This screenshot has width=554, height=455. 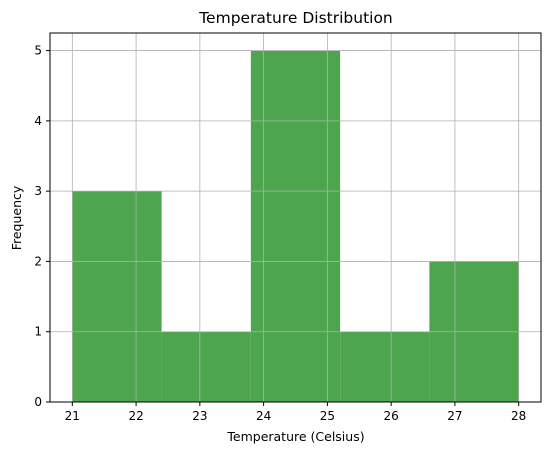 I want to click on x-tick-label: 28, so click(x=518, y=416).